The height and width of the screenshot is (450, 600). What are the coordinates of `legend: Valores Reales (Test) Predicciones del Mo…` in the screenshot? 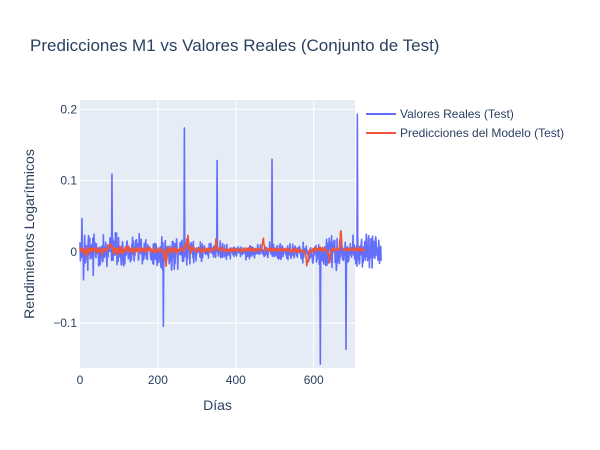 It's located at (465, 123).